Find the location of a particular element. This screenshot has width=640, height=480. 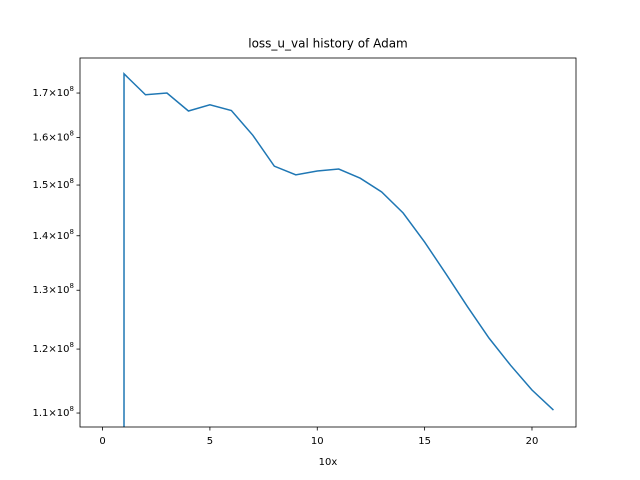

y-tick-label: 1.1×10⁸ is located at coordinates (53, 412).